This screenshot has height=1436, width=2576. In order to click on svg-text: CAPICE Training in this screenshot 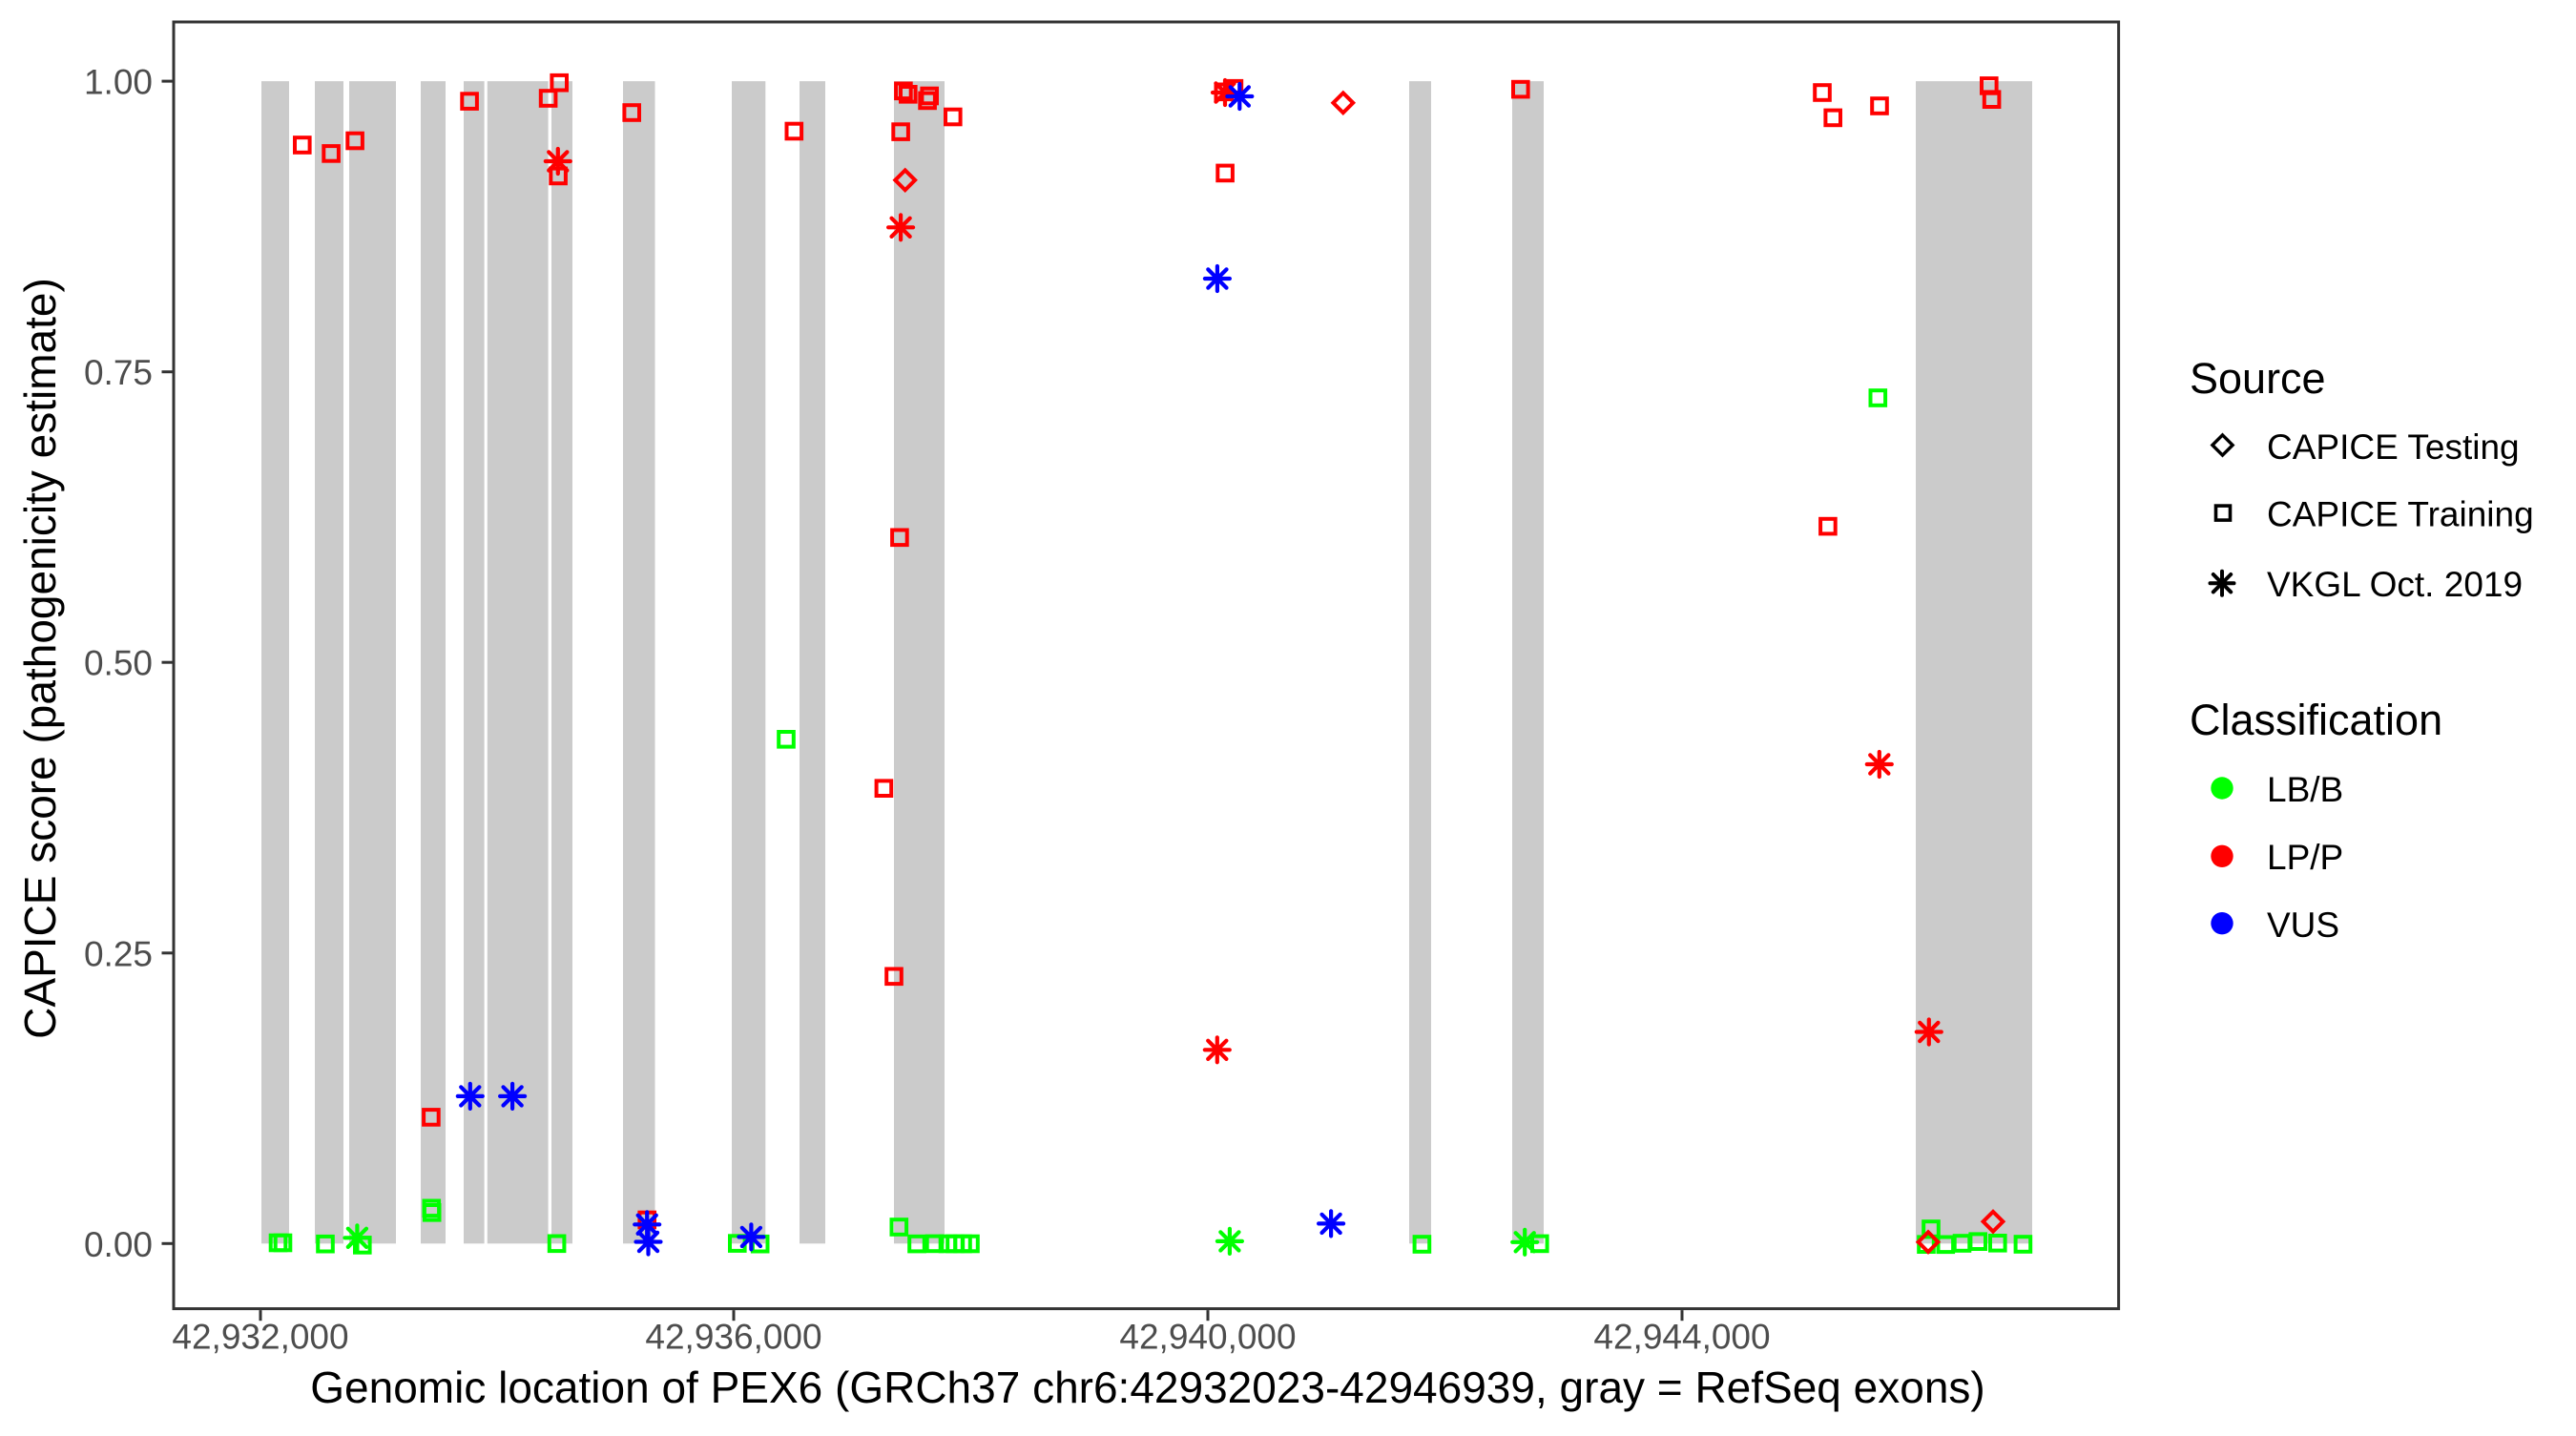, I will do `click(2400, 514)`.